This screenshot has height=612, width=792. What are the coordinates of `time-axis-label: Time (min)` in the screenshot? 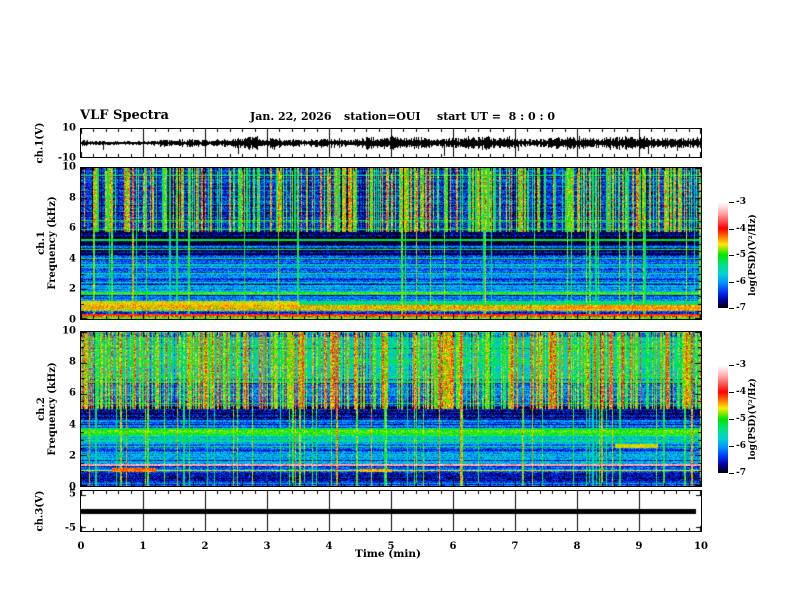 It's located at (388, 554).